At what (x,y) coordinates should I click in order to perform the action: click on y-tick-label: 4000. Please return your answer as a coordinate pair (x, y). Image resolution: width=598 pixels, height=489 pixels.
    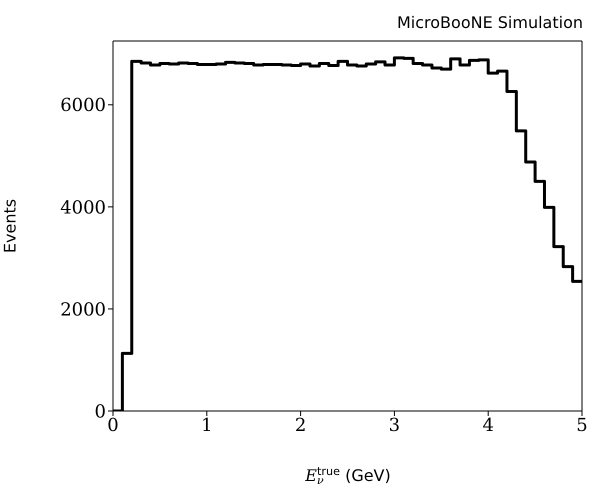
    Looking at the image, I should click on (83, 207).